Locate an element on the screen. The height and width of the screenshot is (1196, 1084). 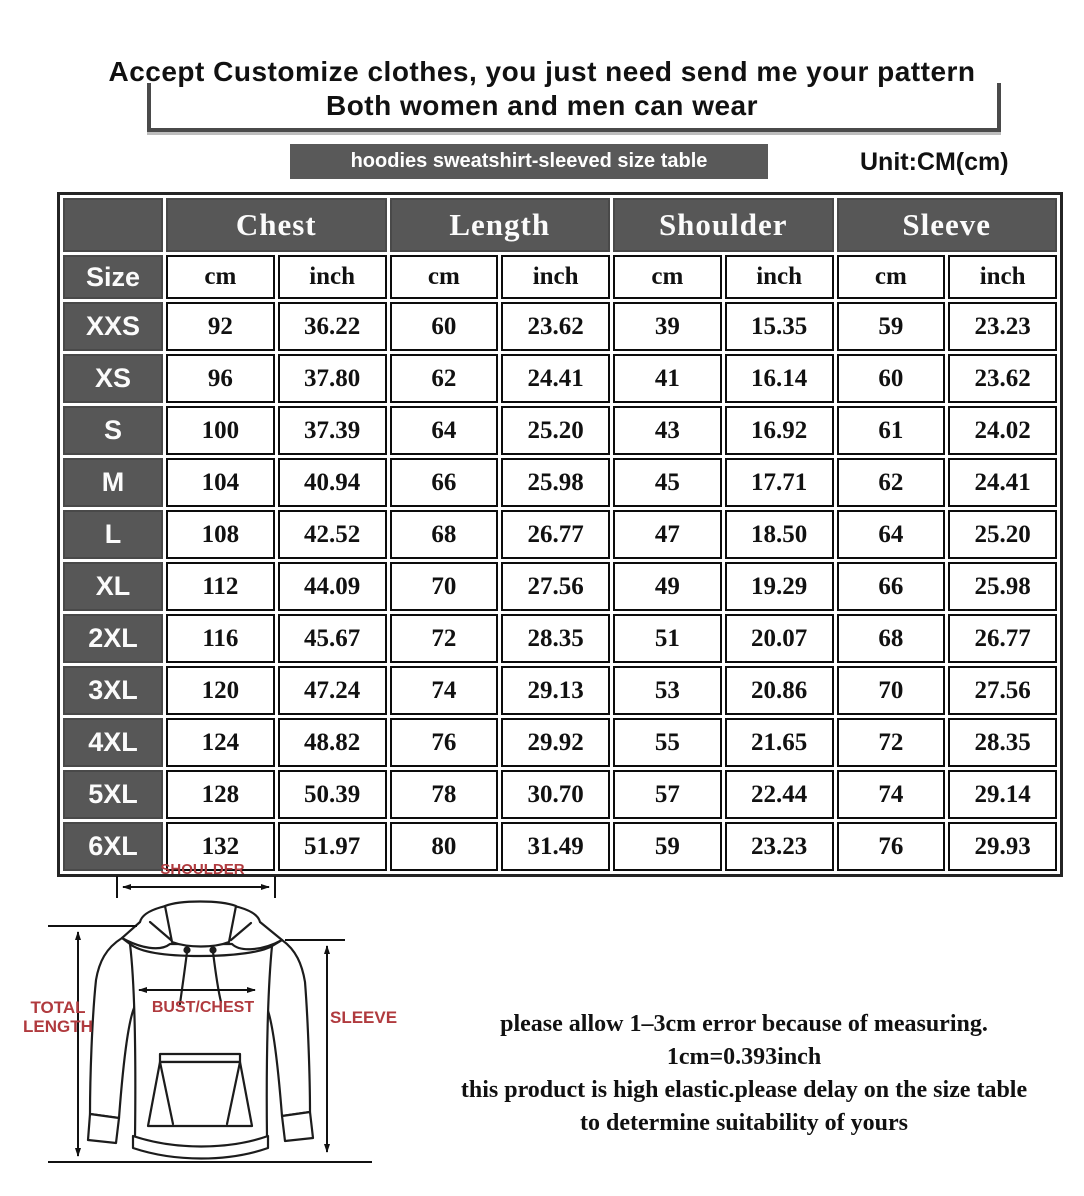
size-label: L is located at coordinates (113, 534).